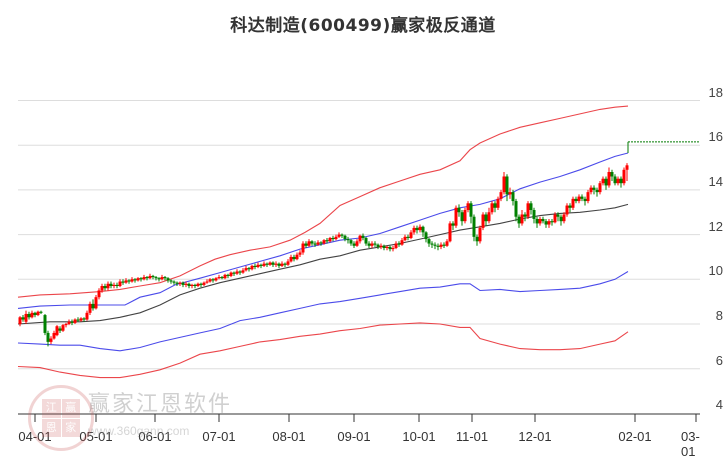 The image size is (726, 459). I want to click on y-tick-label: 16, so click(715, 137).